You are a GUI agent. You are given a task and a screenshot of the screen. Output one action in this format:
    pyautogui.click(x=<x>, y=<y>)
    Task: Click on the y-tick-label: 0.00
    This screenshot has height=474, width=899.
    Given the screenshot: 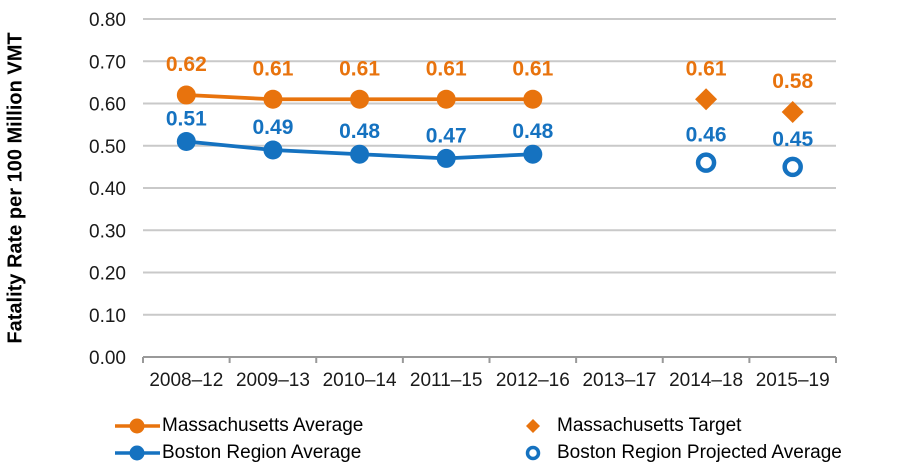 What is the action you would take?
    pyautogui.click(x=107, y=358)
    